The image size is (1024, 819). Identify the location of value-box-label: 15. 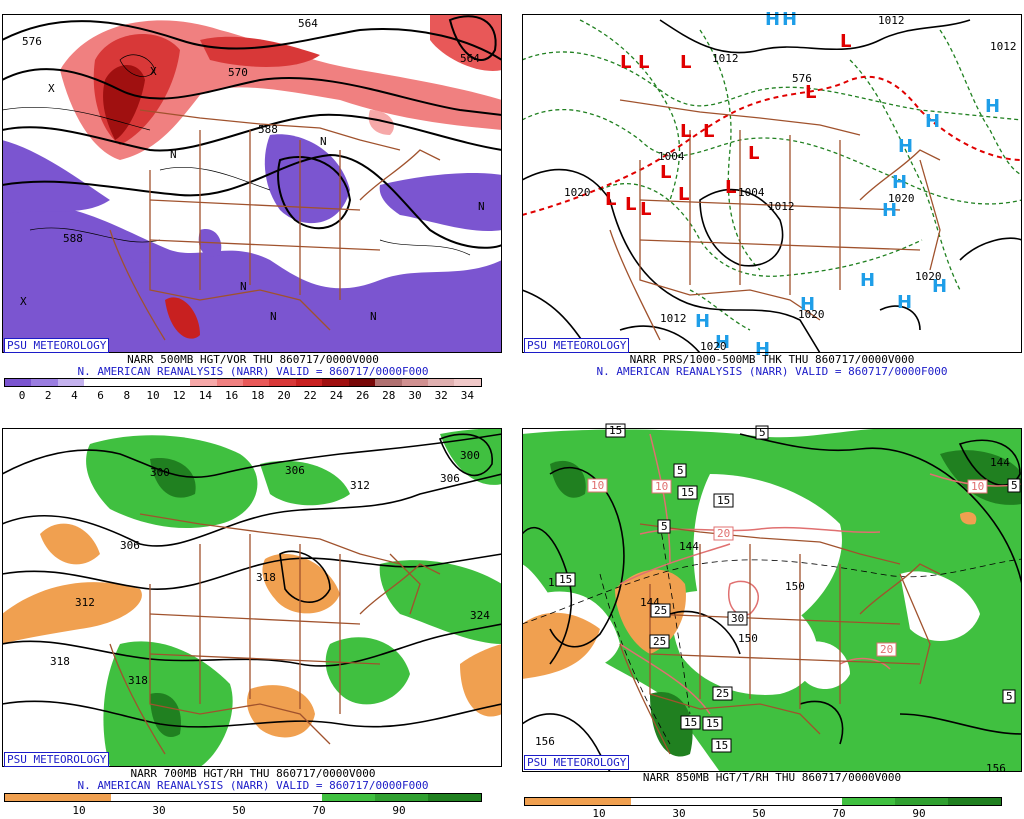
(723, 500).